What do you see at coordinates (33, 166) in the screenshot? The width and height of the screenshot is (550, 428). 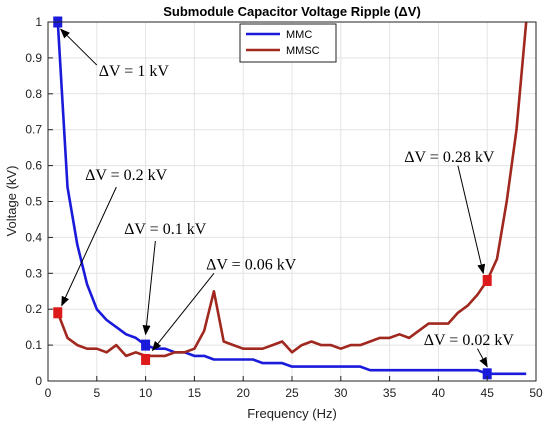 I see `y-tick-label: 0.6` at bounding box center [33, 166].